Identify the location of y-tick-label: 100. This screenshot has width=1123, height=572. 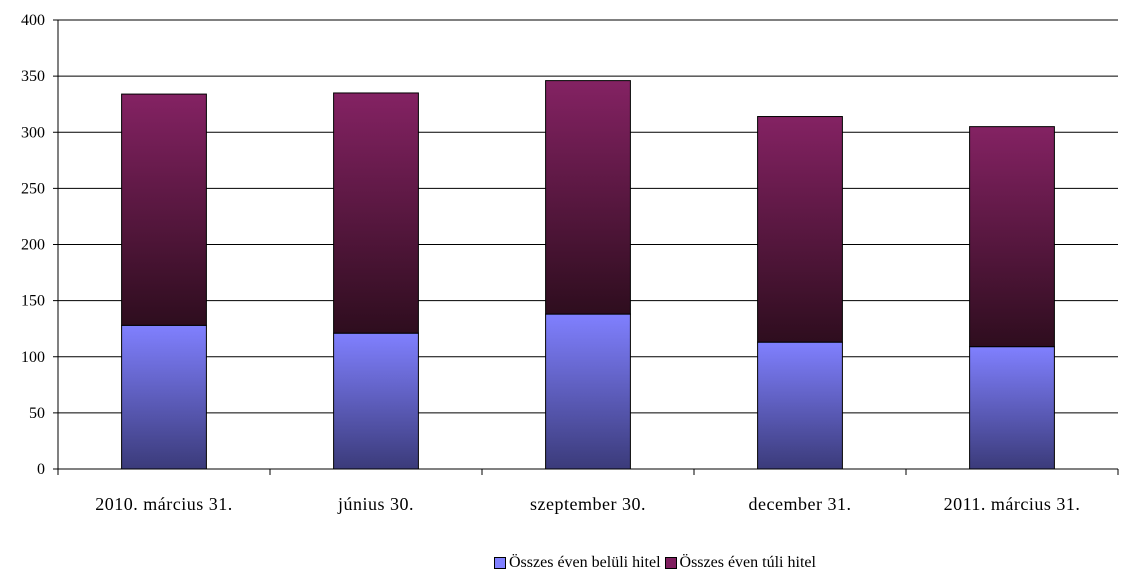
(33, 357).